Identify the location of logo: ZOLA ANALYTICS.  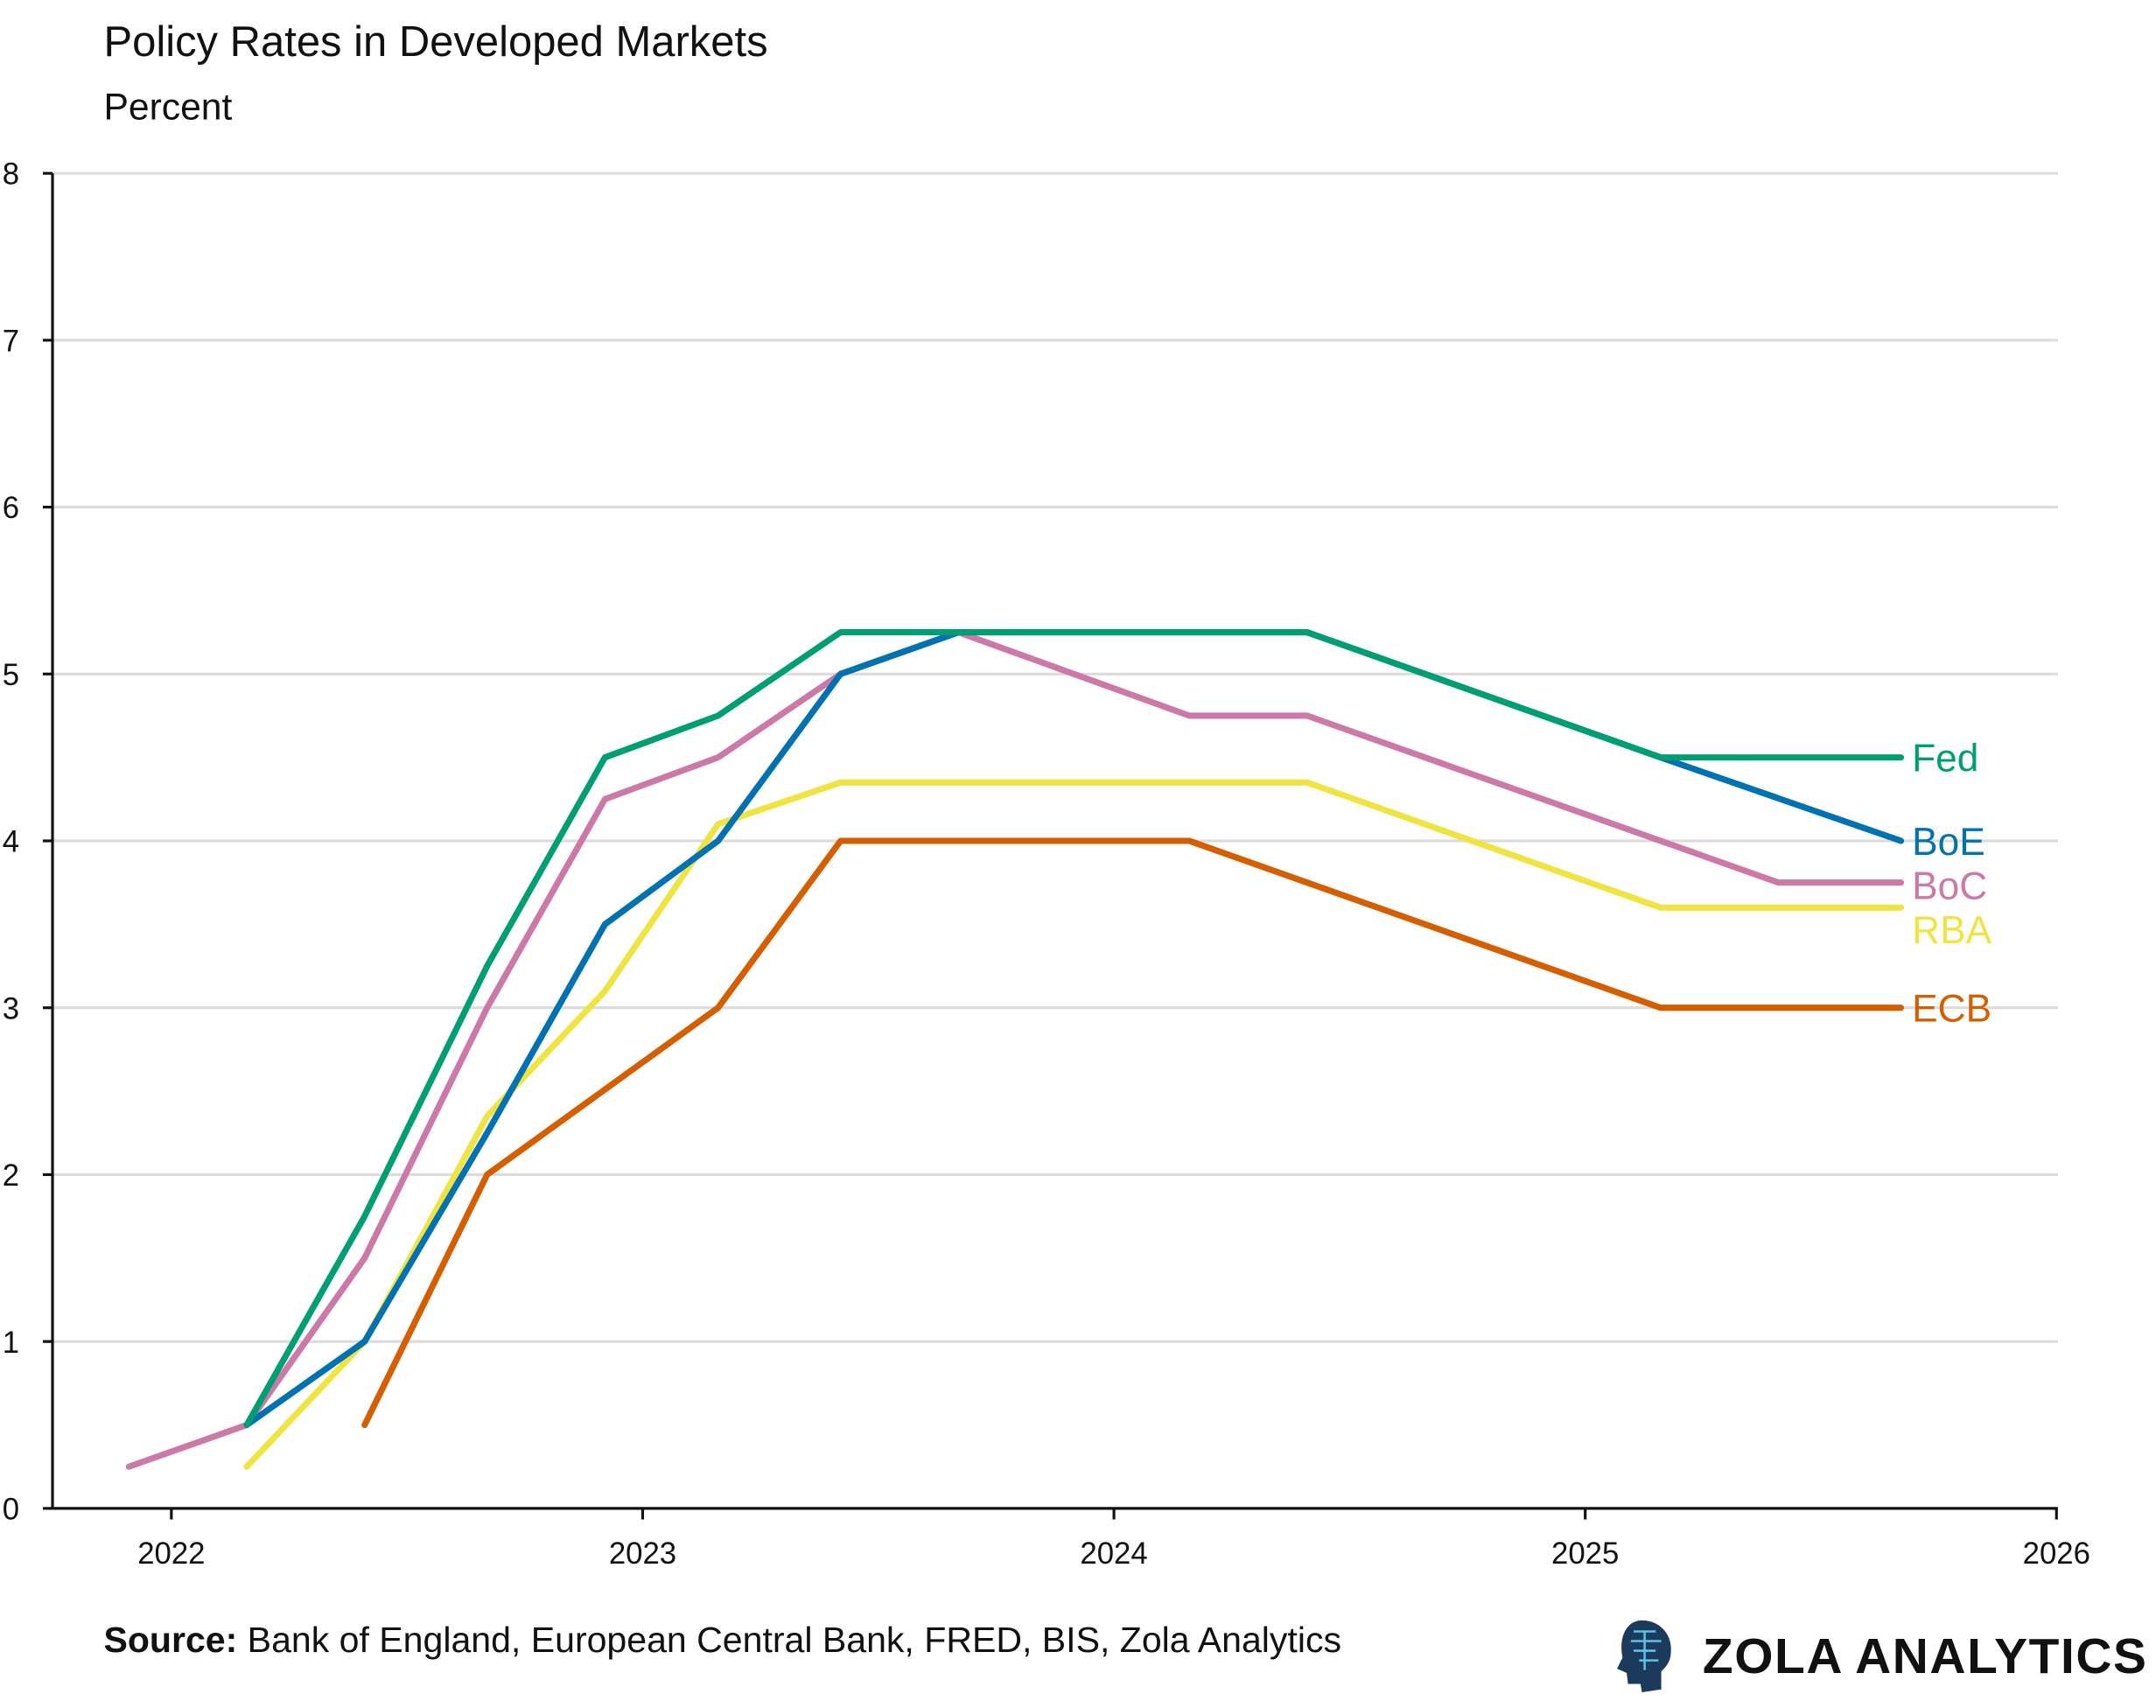
(1882, 1656).